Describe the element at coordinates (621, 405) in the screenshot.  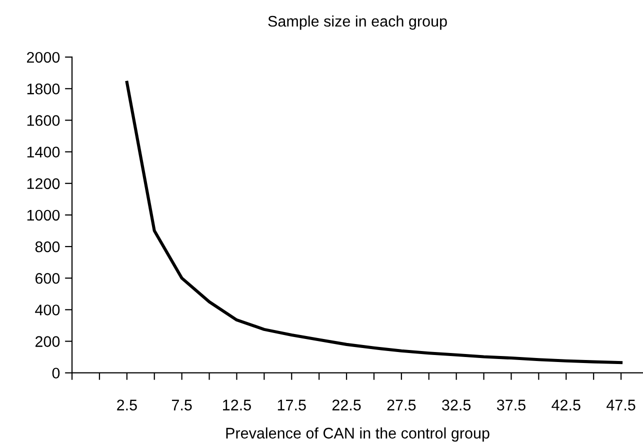
I see `x-tick-label: 47.5` at that location.